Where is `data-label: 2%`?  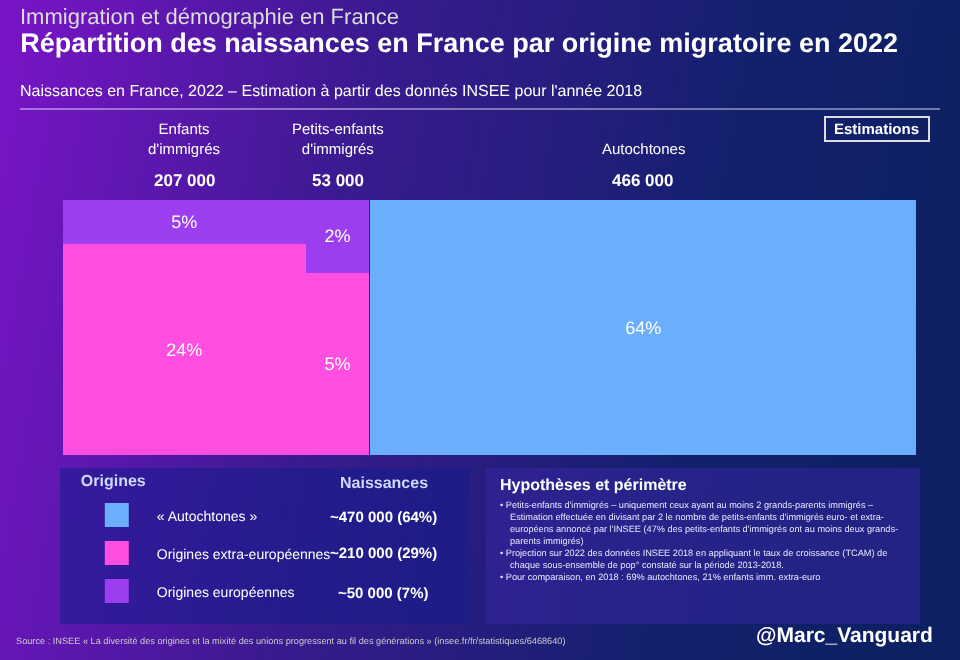
data-label: 2% is located at coordinates (337, 236).